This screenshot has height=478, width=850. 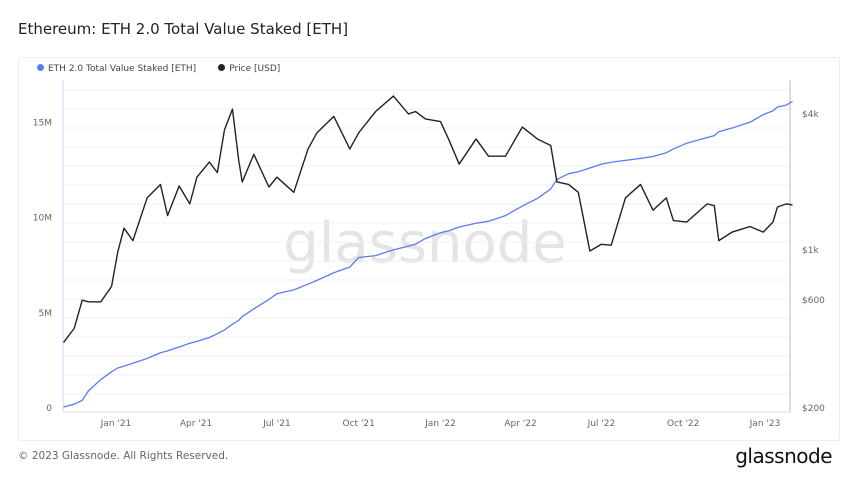 I want to click on x-tick-label: Jul '21, so click(x=276, y=424).